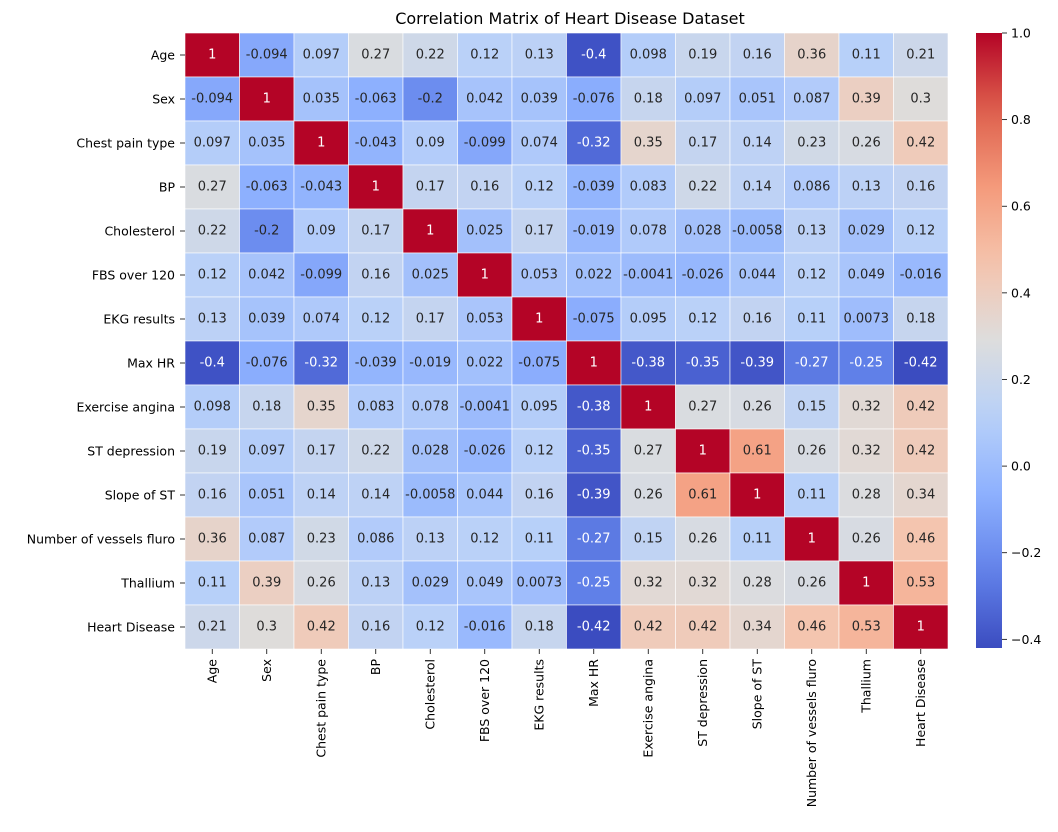 The width and height of the screenshot is (1058, 832). What do you see at coordinates (866, 495) in the screenshot?
I see `cell-value-10-12: 0.28` at bounding box center [866, 495].